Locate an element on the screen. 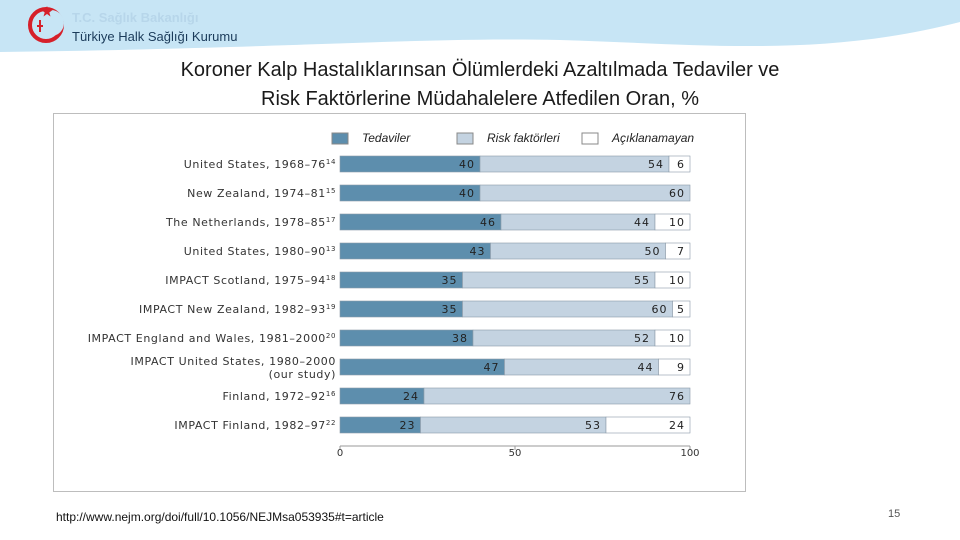  category-label: Finland, 1972–9216 is located at coordinates (280, 396).